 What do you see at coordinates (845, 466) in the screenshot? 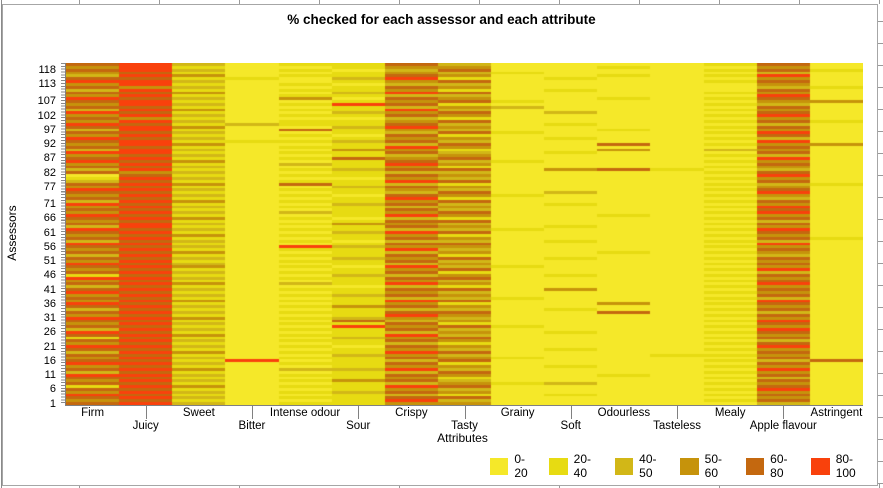
I see `legend-label-80-100: 80-100` at bounding box center [845, 466].